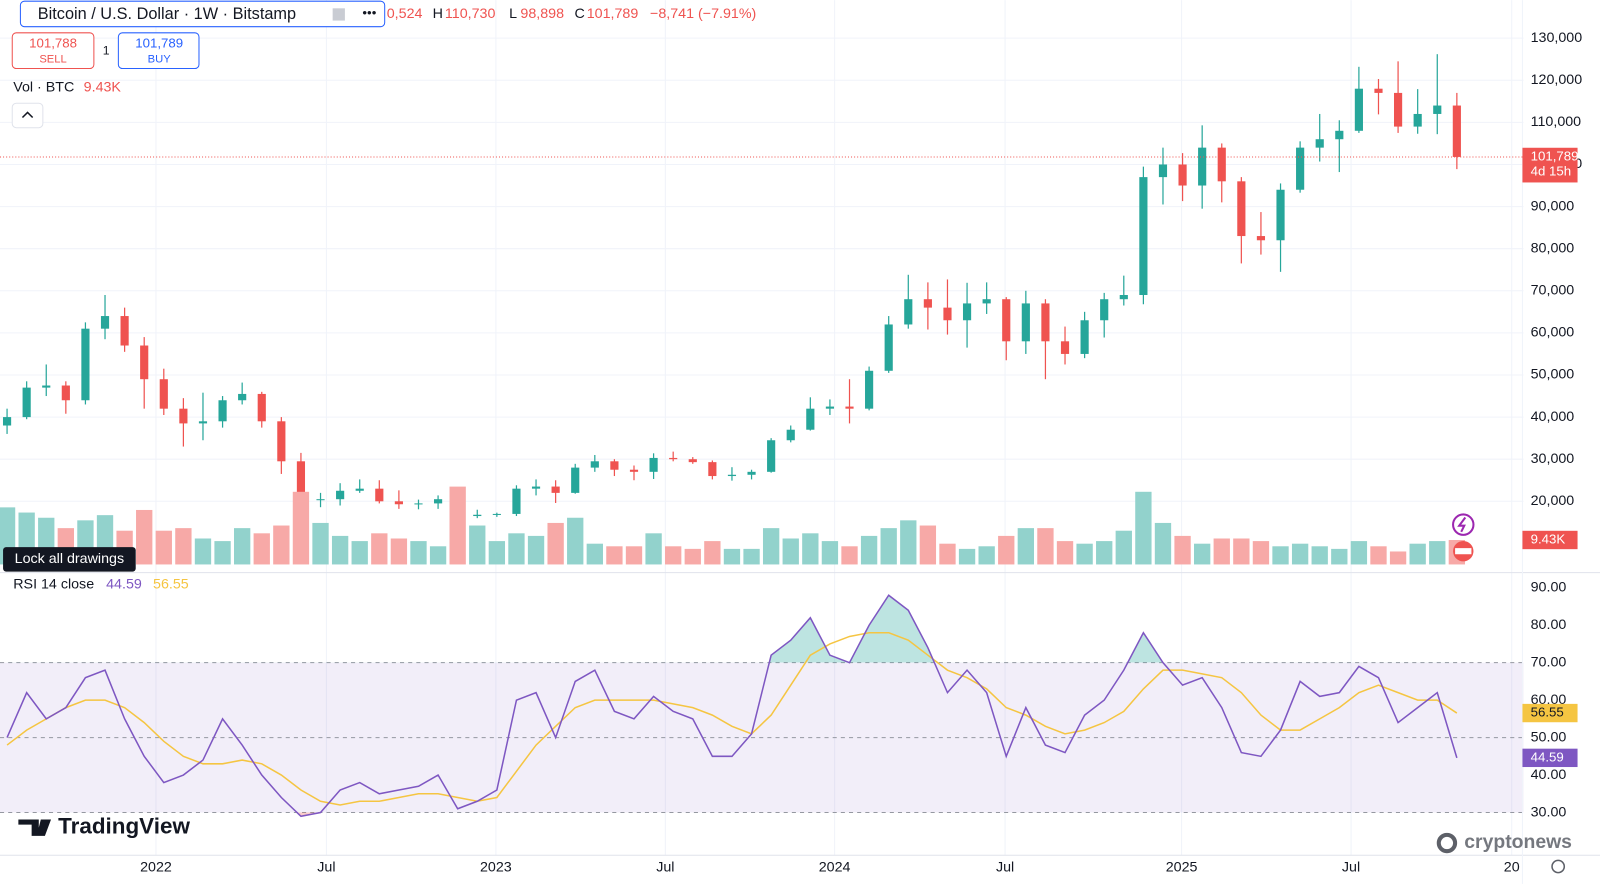 Image resolution: width=1600 pixels, height=884 pixels. I want to click on y-tick-label: 90,000, so click(1553, 206).